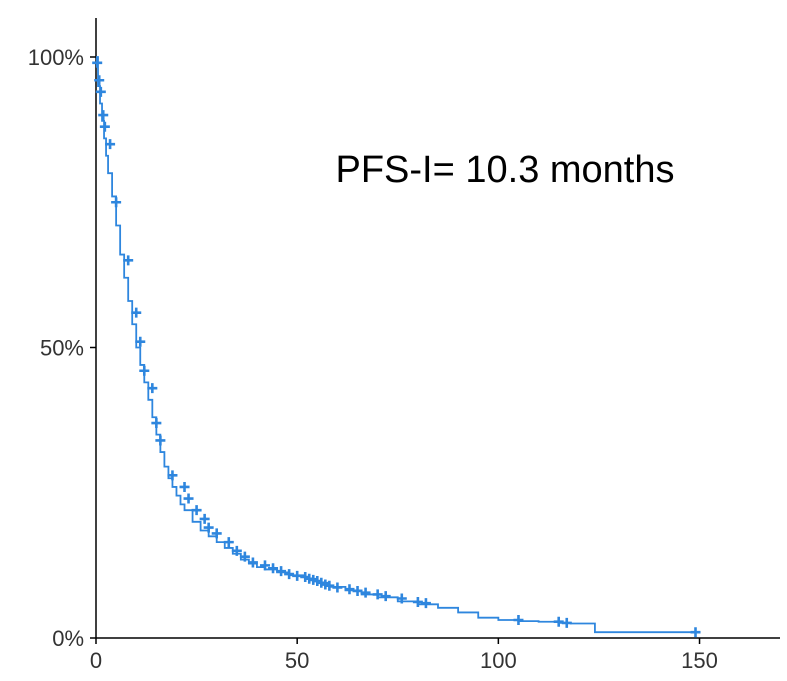  Describe the element at coordinates (68, 638) in the screenshot. I see `y-tick-label: 0%` at that location.